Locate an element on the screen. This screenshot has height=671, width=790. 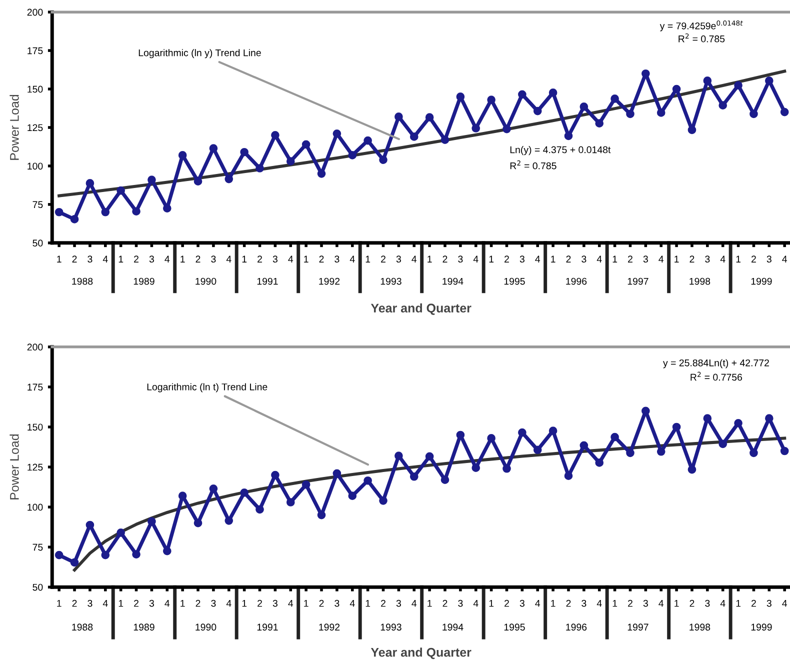
y-tick-label: 100 is located at coordinates (35, 166).